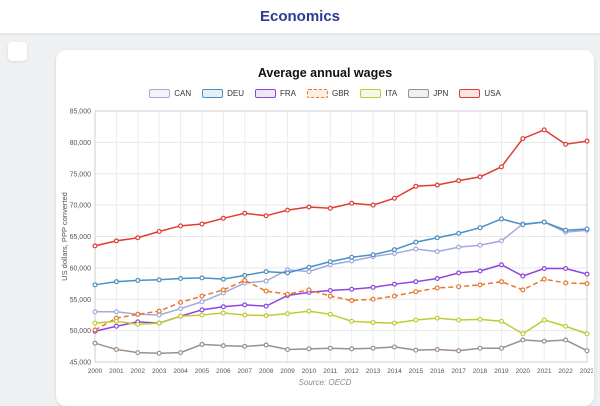 This screenshot has height=406, width=600. What do you see at coordinates (586, 371) in the screenshot?
I see `x-tick-label: 2023` at bounding box center [586, 371].